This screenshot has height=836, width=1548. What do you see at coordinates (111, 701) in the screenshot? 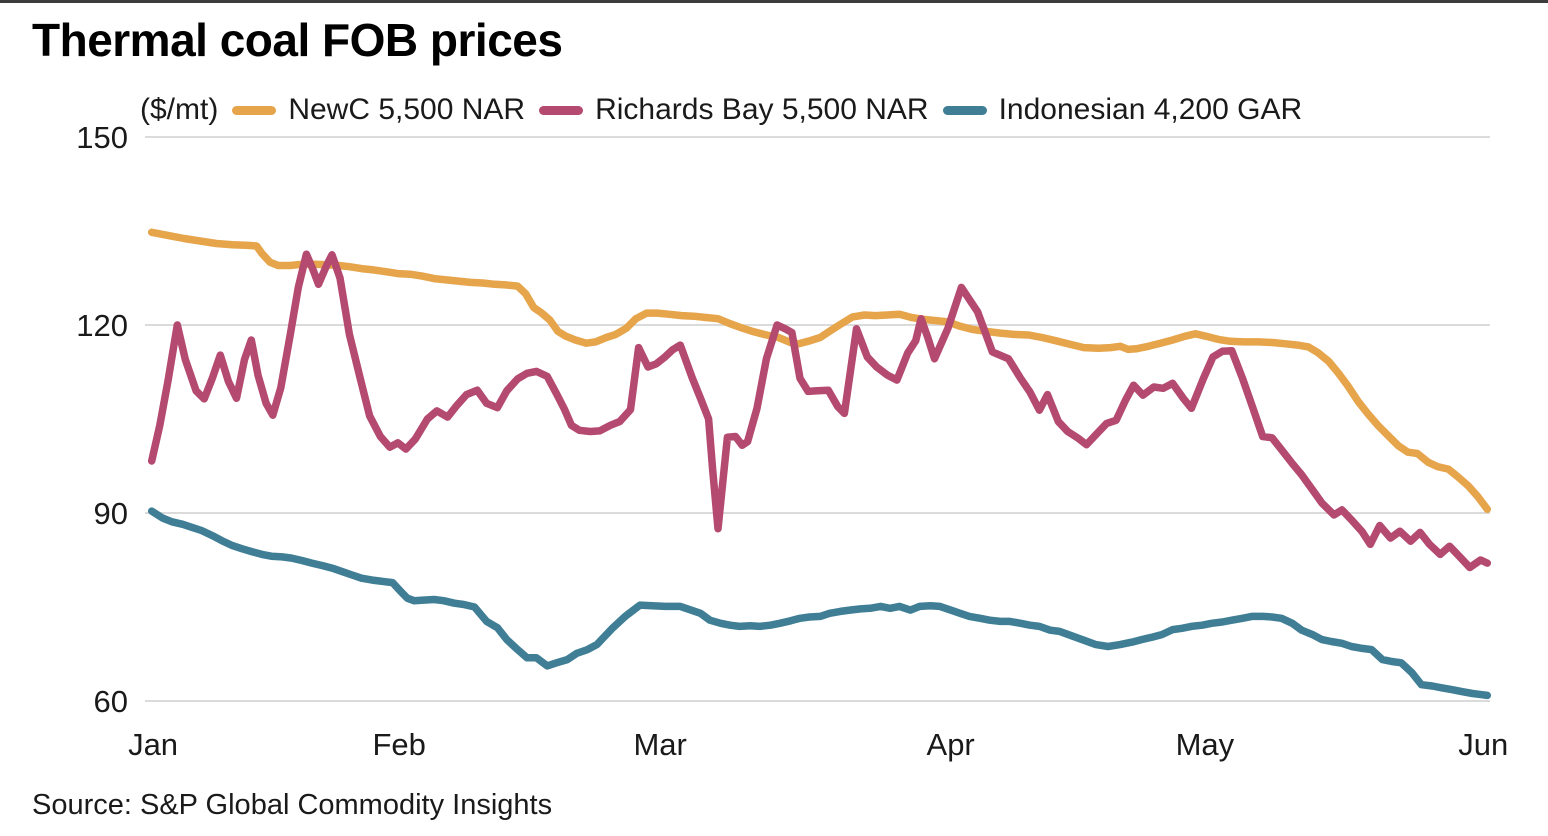
I see `y-axis-label-60: 60` at bounding box center [111, 701].